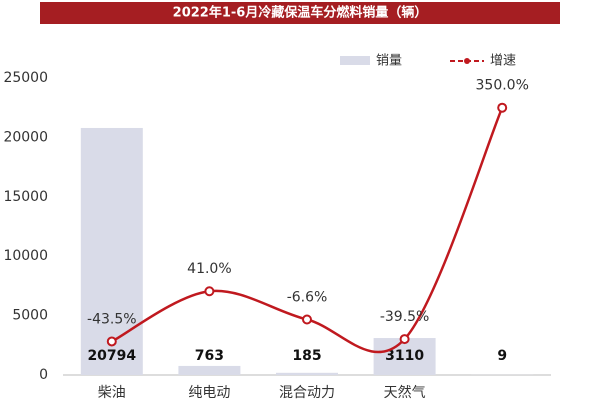 The image size is (600, 403). I want to click on chart-title: 2022年1-6月冷藏保温车分燃料销量（辆）, so click(300, 13).